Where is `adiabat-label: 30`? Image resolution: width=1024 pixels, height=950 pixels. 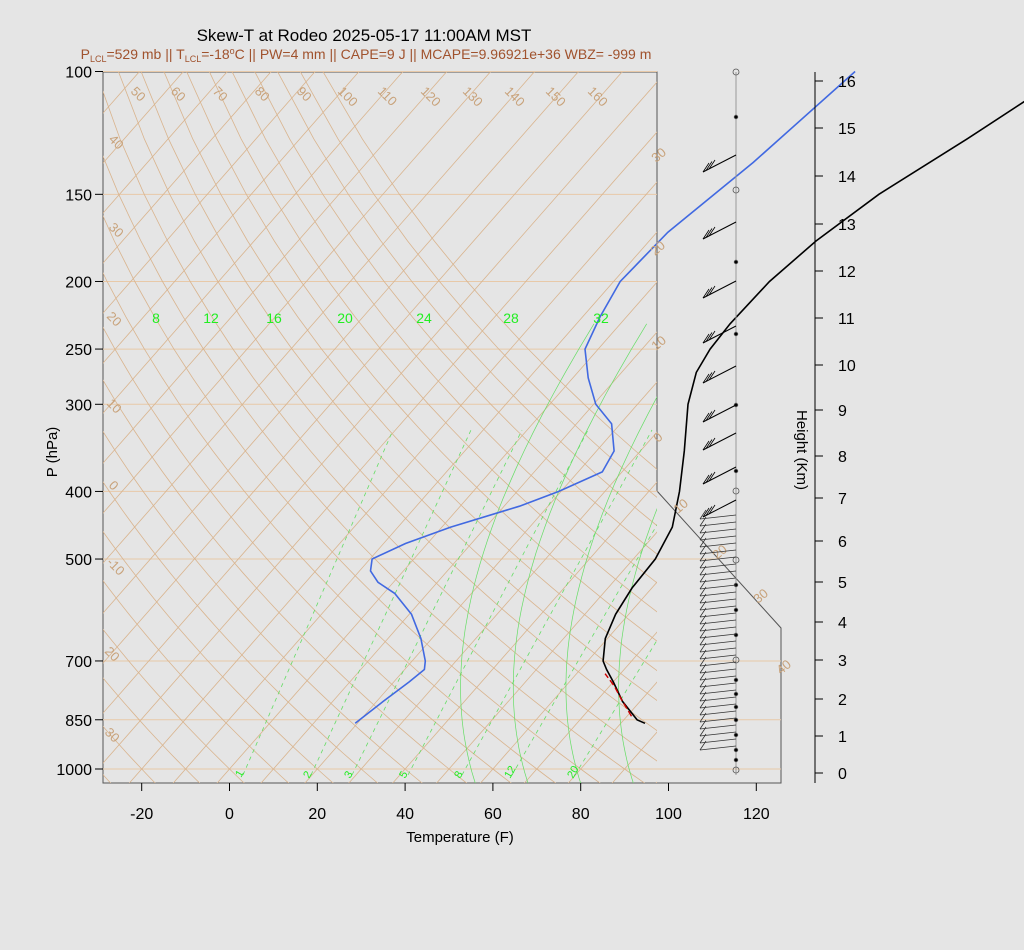
adiabat-label: 30 is located at coordinates (760, 596).